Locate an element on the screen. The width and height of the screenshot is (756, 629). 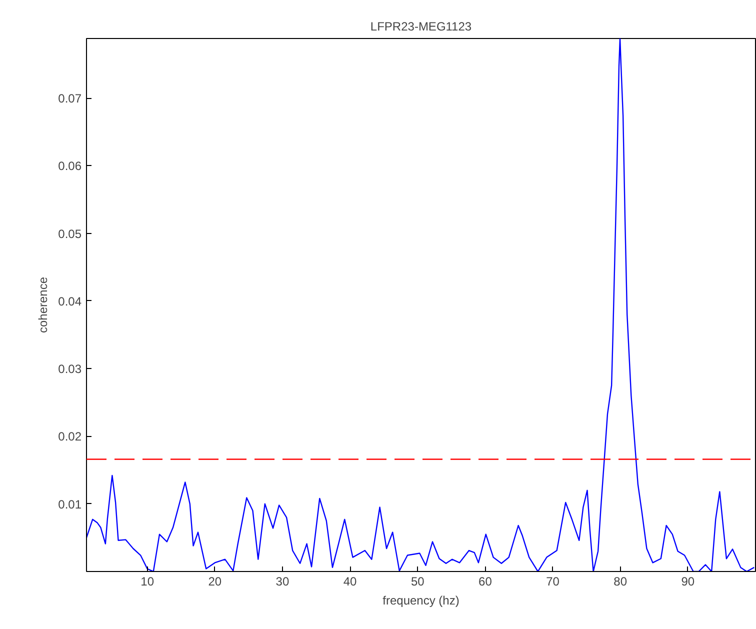
x-tick-label: 90 is located at coordinates (688, 581).